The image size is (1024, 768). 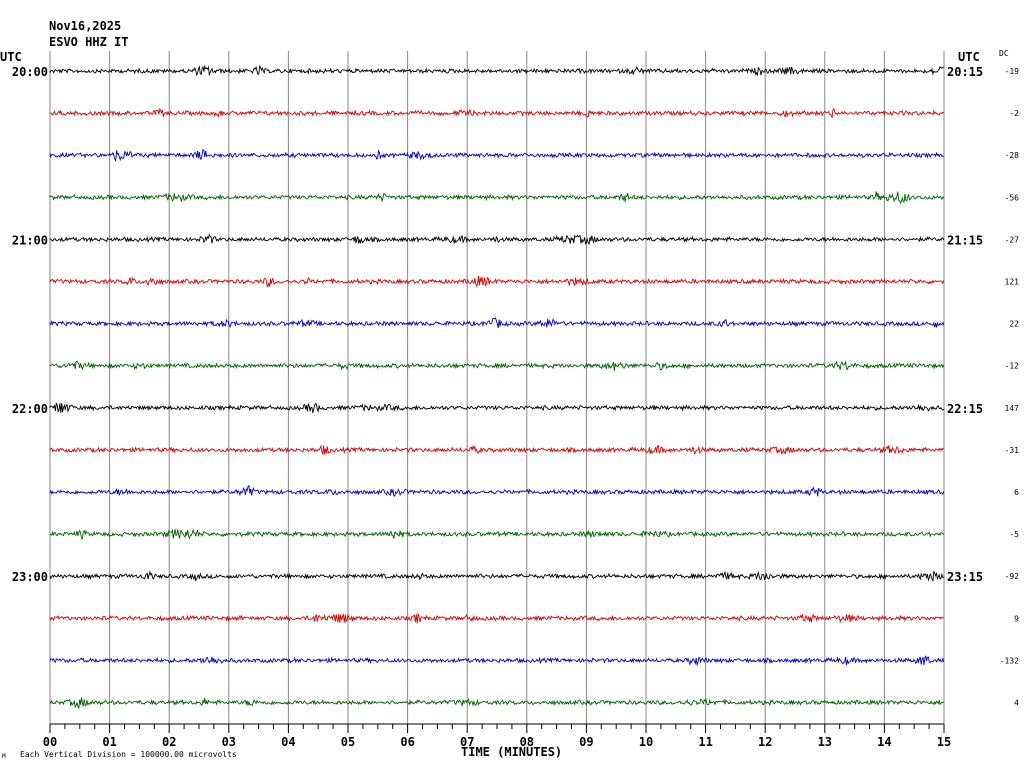 What do you see at coordinates (169, 742) in the screenshot?
I see `x-tick-label: 02` at bounding box center [169, 742].